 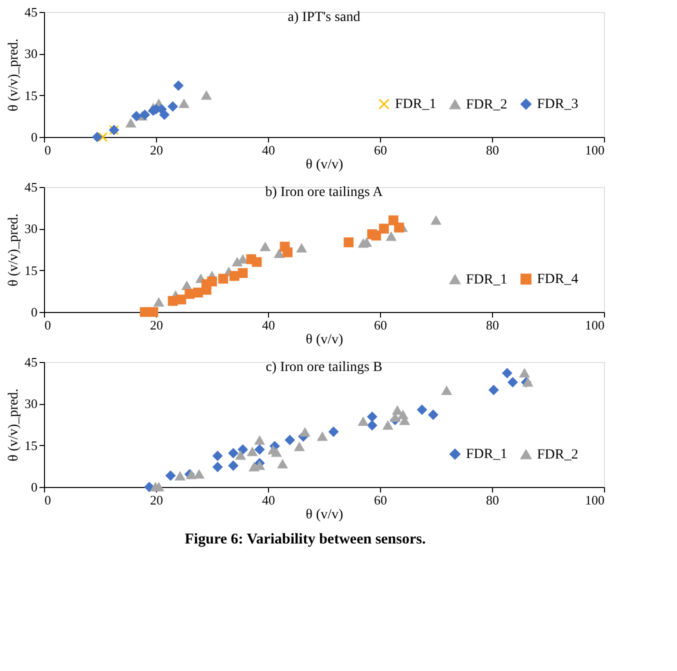 I want to click on caption: Figure 6: Variability between sensors., so click(x=305, y=540).